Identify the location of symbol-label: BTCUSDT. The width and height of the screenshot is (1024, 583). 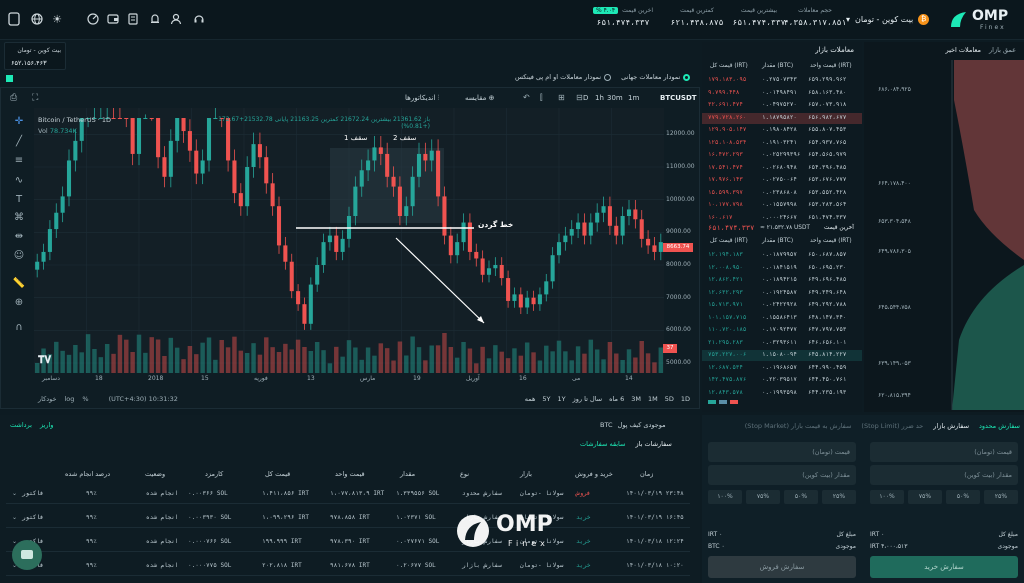
(678, 98).